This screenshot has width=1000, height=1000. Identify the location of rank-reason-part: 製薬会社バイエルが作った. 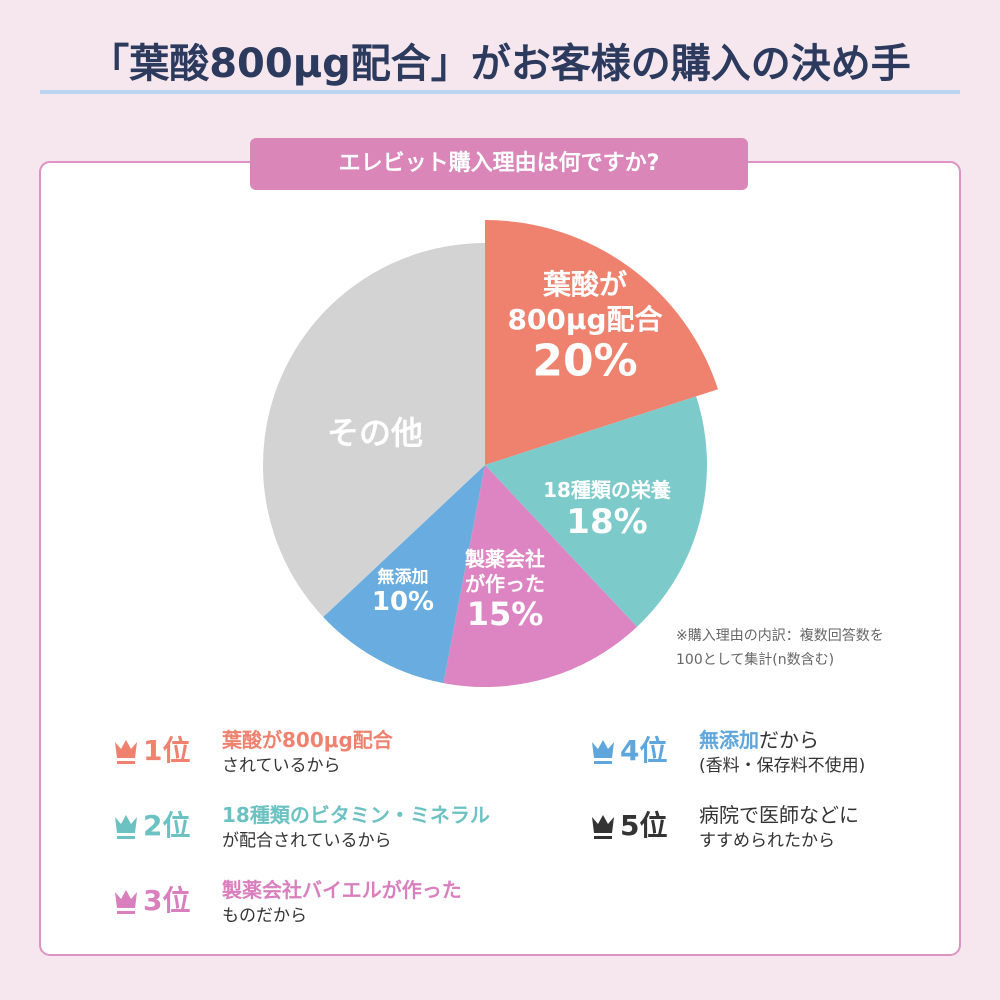
(342, 890).